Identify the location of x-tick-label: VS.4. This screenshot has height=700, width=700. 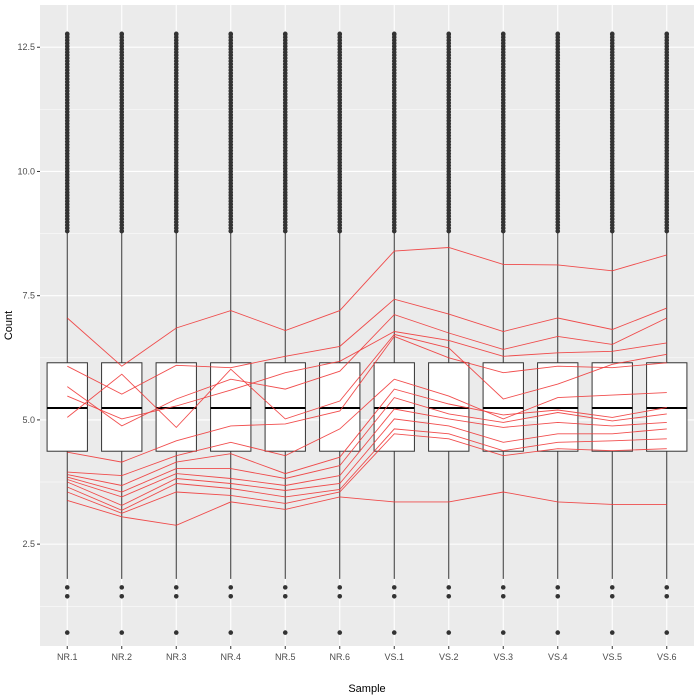
(558, 657).